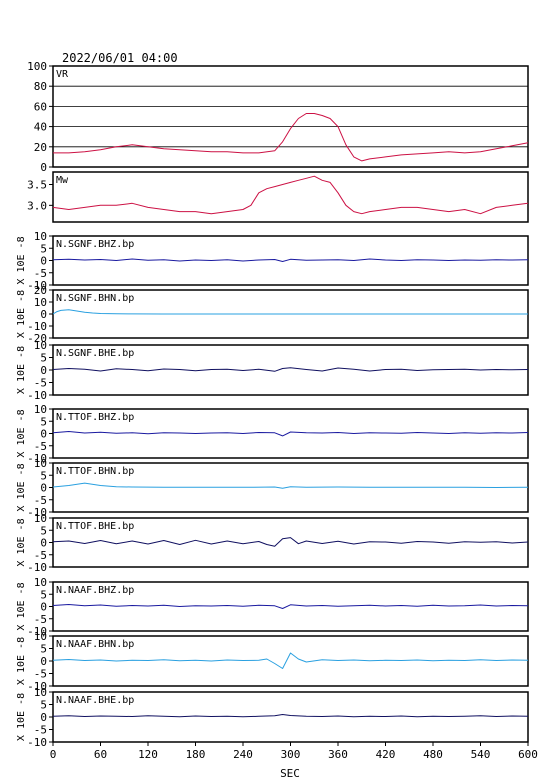 The width and height of the screenshot is (554, 781). Describe the element at coordinates (62, 74) in the screenshot. I see `panel-label: VR` at that location.